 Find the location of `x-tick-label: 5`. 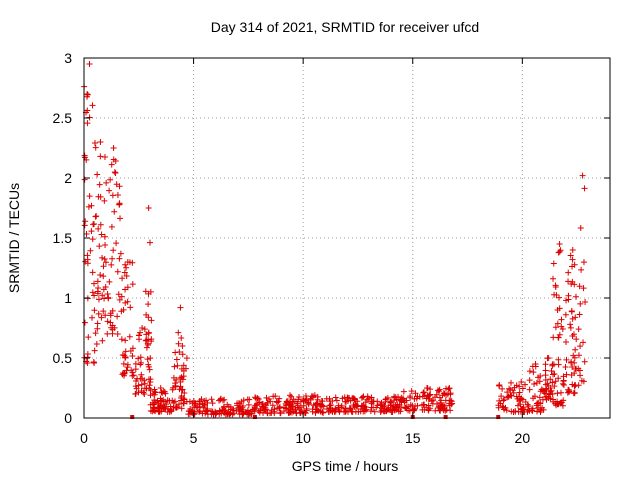

x-tick-label: 5 is located at coordinates (194, 438).